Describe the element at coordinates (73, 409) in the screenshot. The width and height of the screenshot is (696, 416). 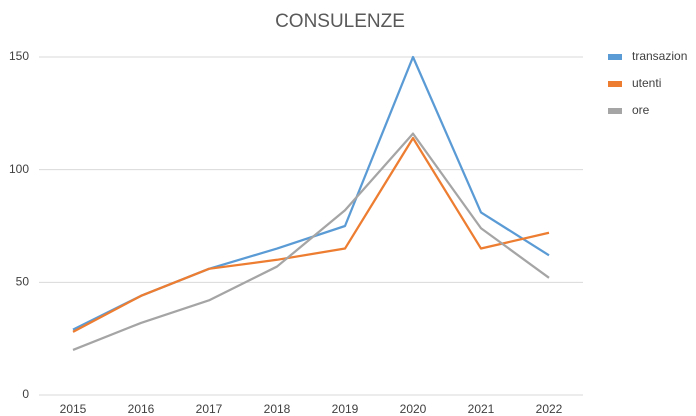
I see `x-tick-label: 2015` at that location.